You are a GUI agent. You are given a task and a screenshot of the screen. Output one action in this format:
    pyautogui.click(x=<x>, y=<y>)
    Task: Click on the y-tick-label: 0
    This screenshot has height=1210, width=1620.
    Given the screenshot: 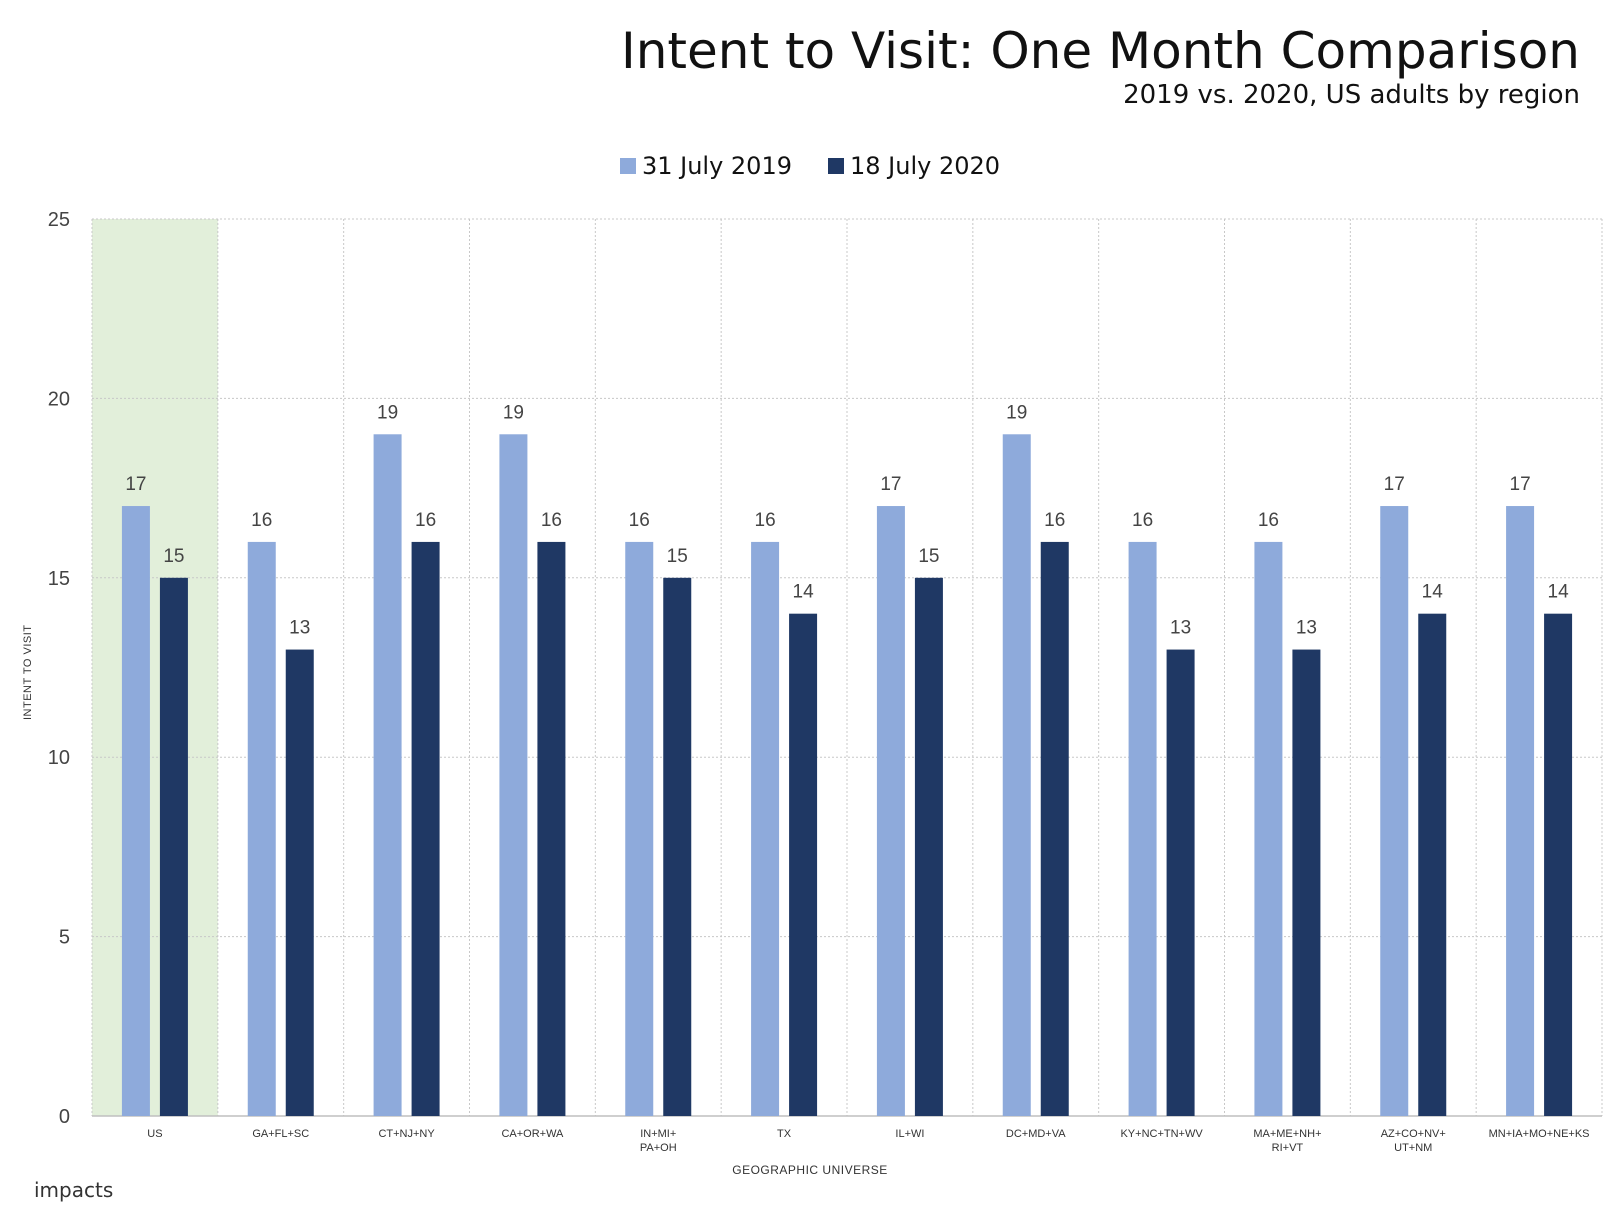 What is the action you would take?
    pyautogui.click(x=64, y=1117)
    